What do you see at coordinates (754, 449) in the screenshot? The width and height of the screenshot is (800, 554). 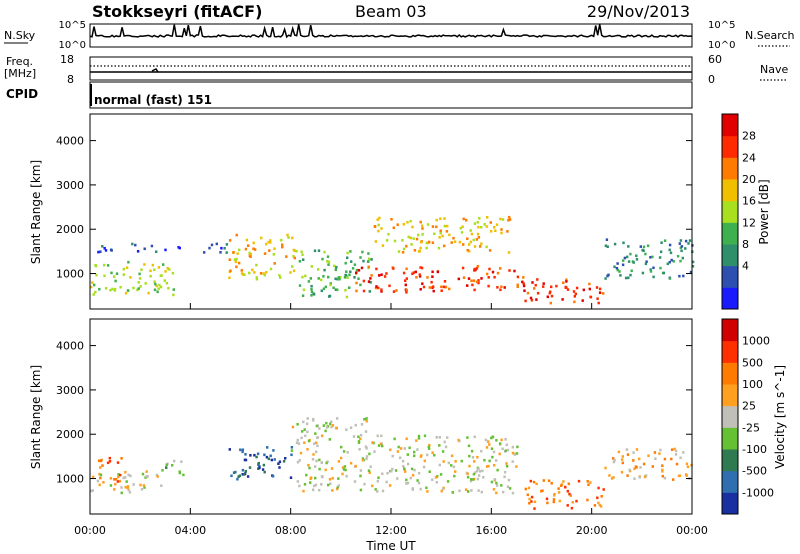 I see `colorbar-tick-label: -100` at bounding box center [754, 449].